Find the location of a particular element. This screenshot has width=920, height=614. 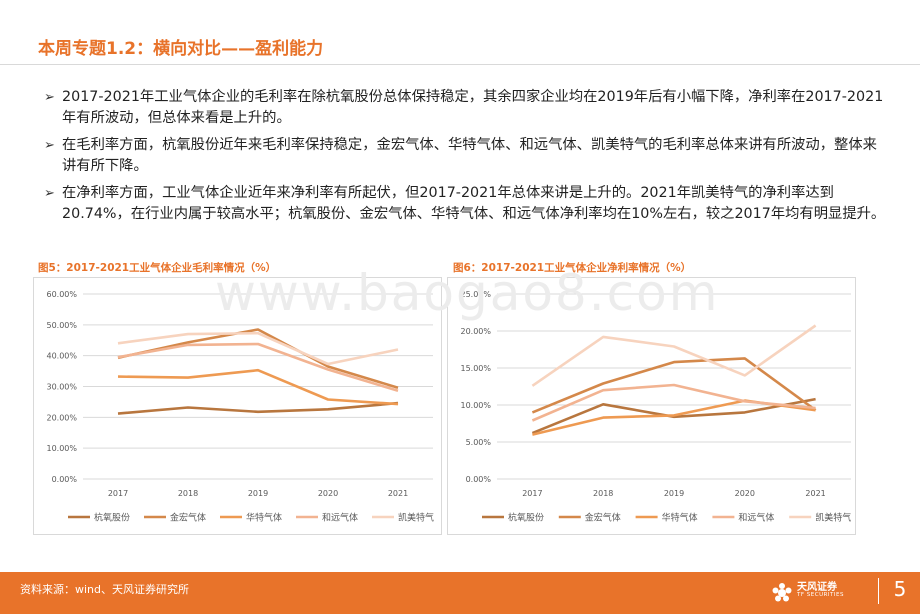

page-title: 本周专题1.2：横向对比——盈利能力 is located at coordinates (181, 49).